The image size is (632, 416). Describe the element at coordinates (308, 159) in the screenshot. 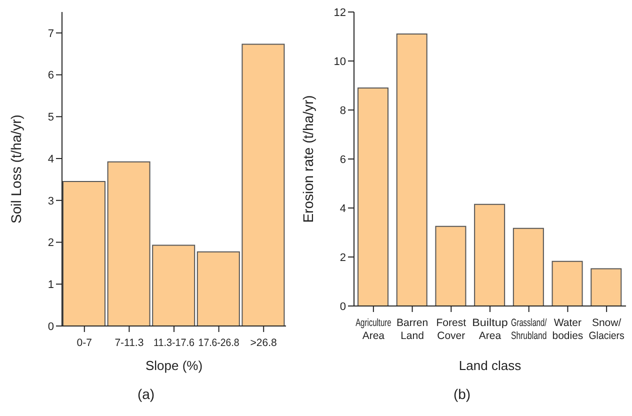

I see `y-axis-title: Erosion rate (t/ha/yr)` at that location.